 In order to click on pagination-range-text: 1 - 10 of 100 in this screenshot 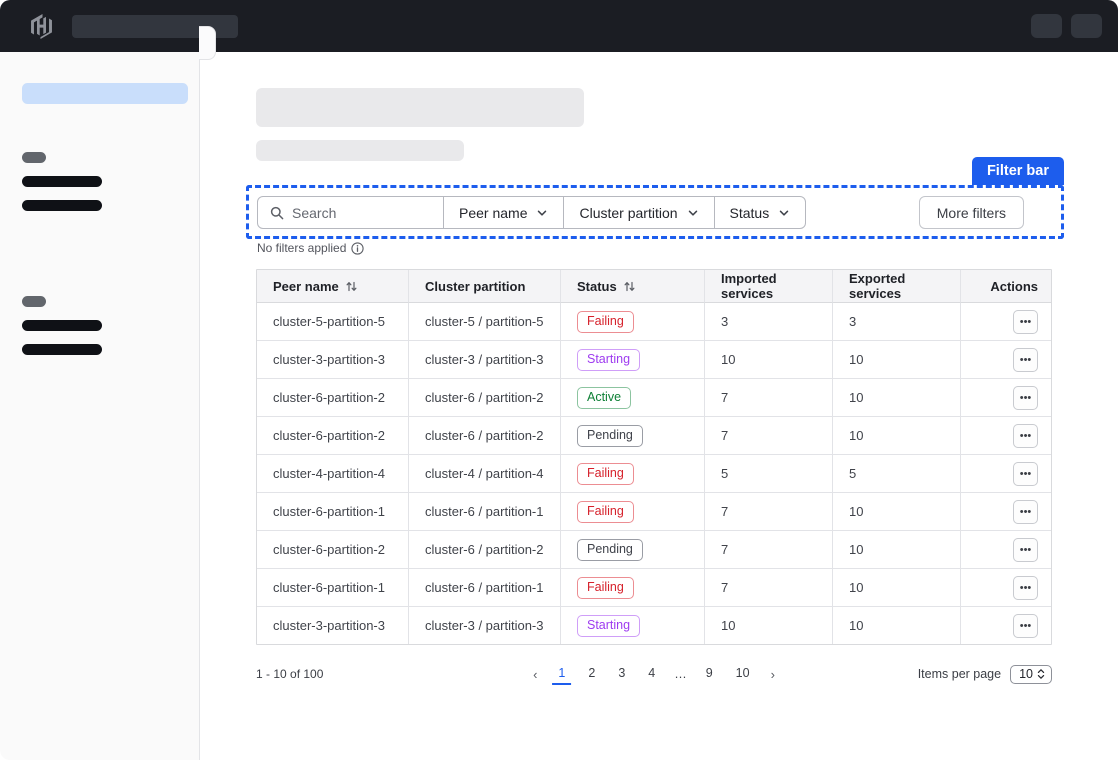, I will do `click(290, 674)`.